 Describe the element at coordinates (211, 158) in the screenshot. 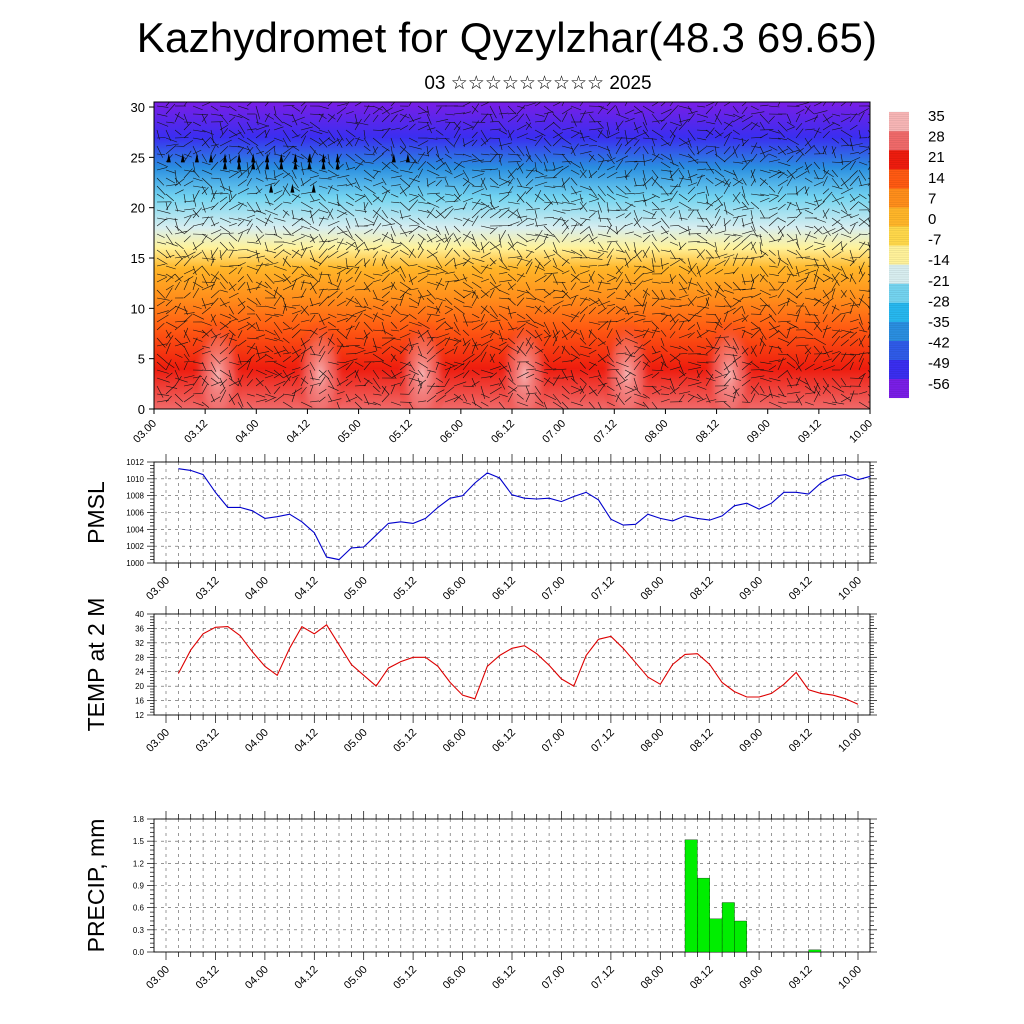

I see `wind-pennant` at that location.